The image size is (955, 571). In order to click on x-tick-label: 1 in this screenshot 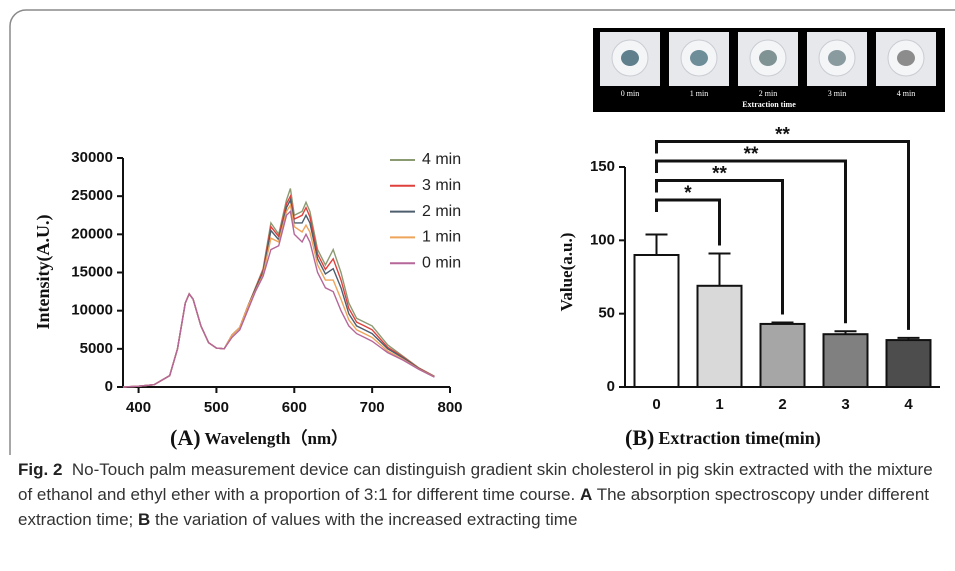, I will do `click(719, 404)`.